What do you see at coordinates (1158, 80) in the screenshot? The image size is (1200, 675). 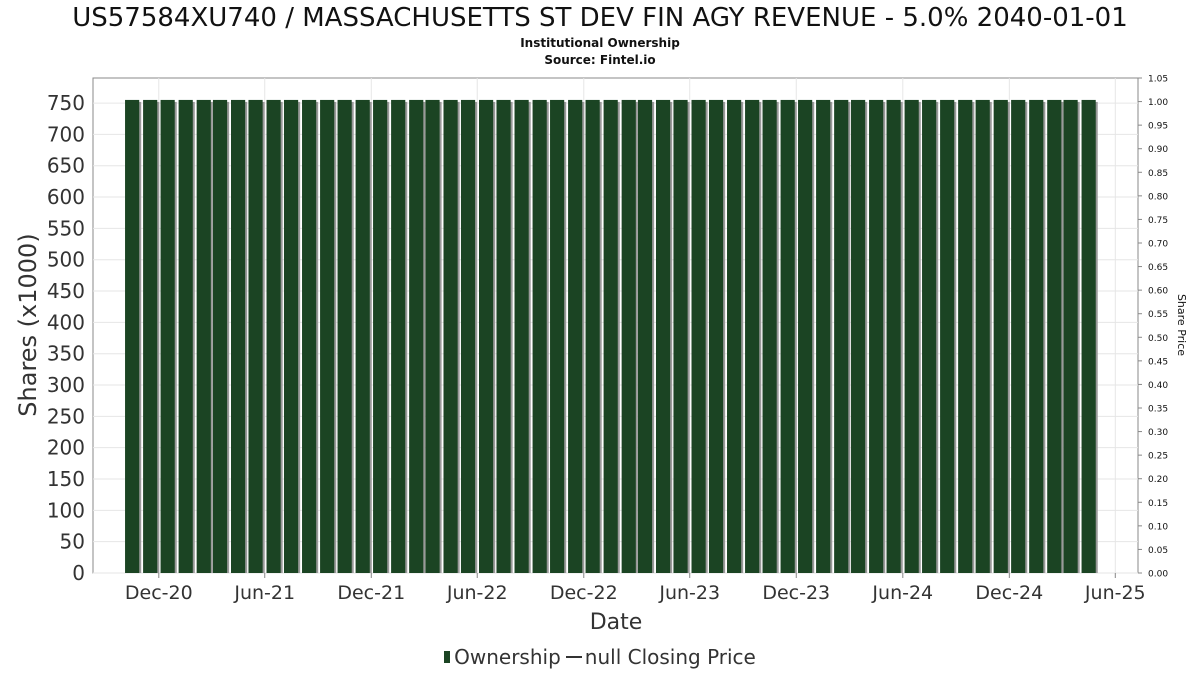 I see `y2-tick-label: 1.05` at bounding box center [1158, 80].